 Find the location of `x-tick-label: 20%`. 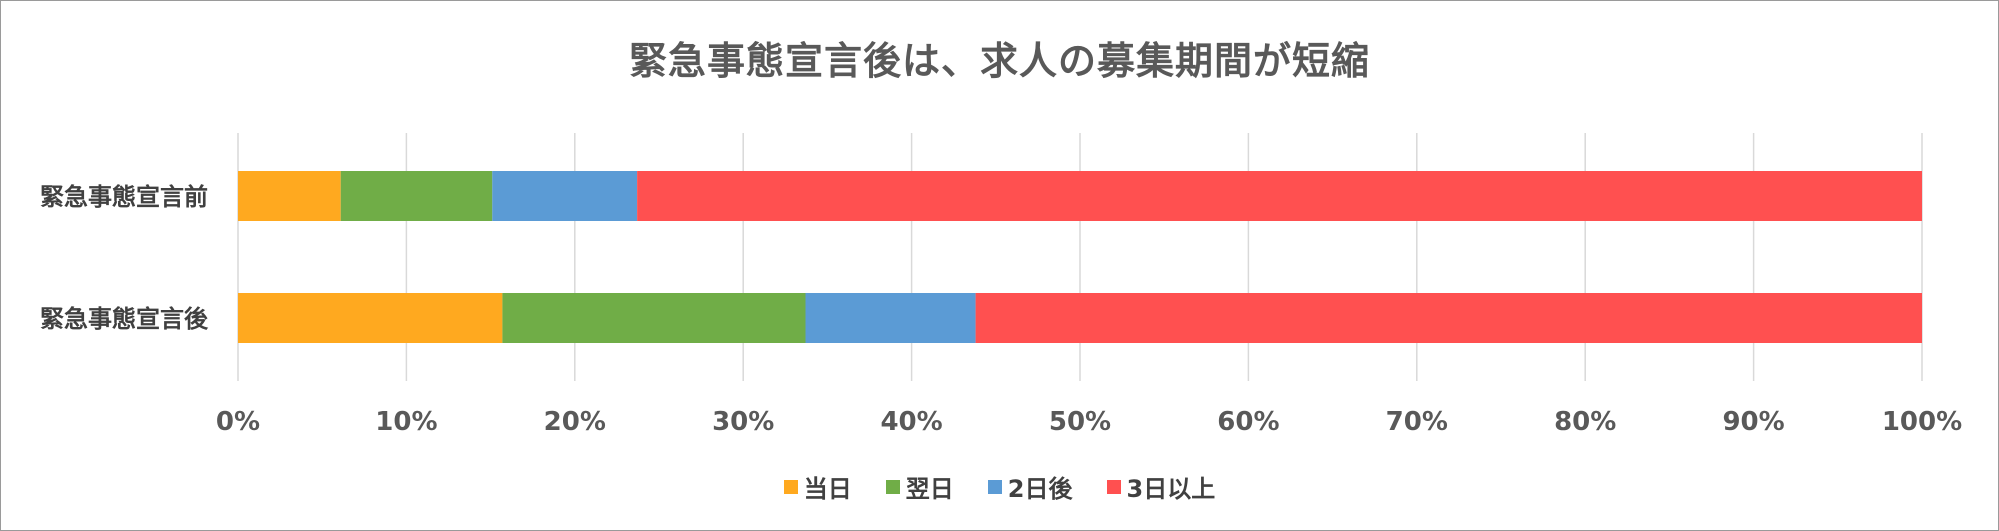

x-tick-label: 20% is located at coordinates (575, 422).